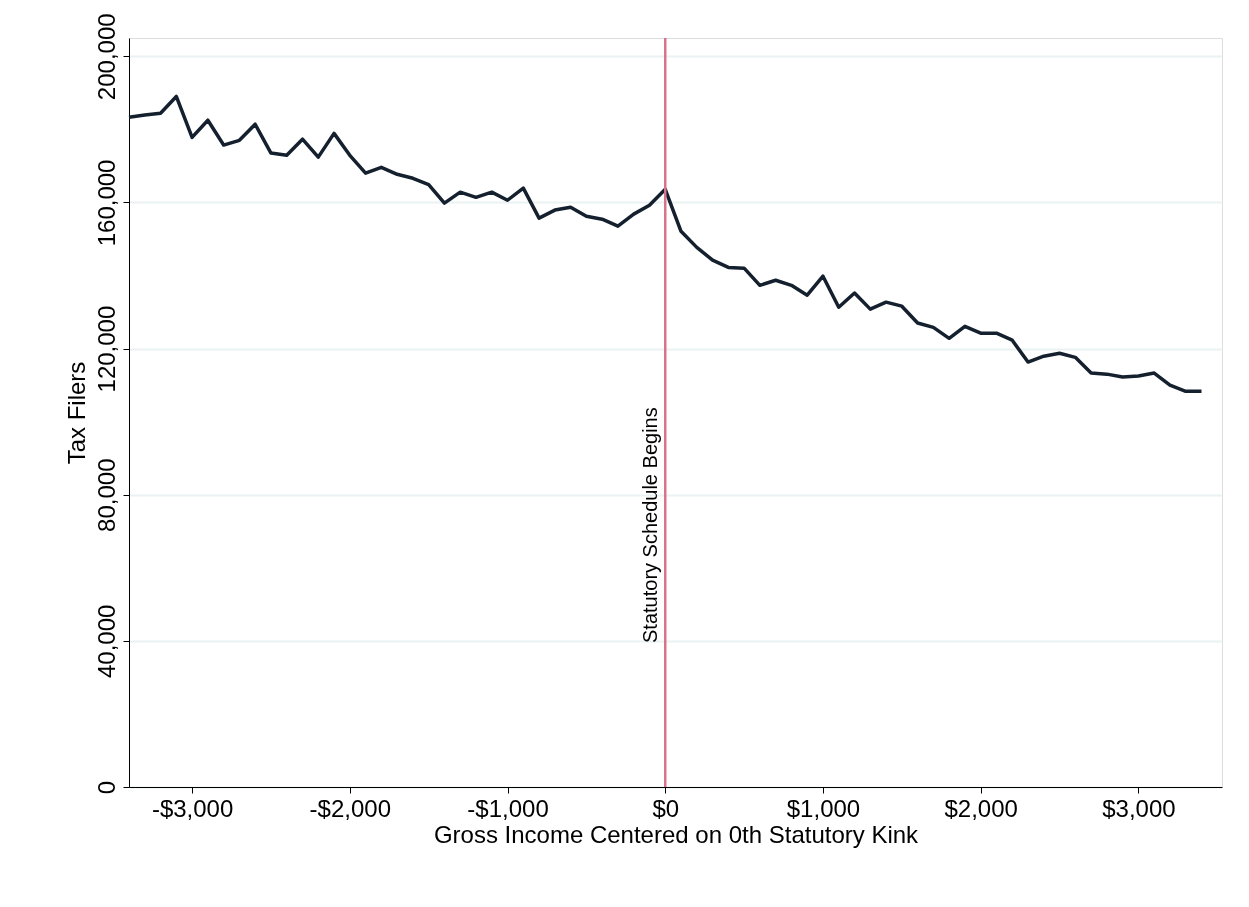 Image resolution: width=1249 pixels, height=907 pixels. What do you see at coordinates (666, 808) in the screenshot?
I see `x-tick-label: $0` at bounding box center [666, 808].